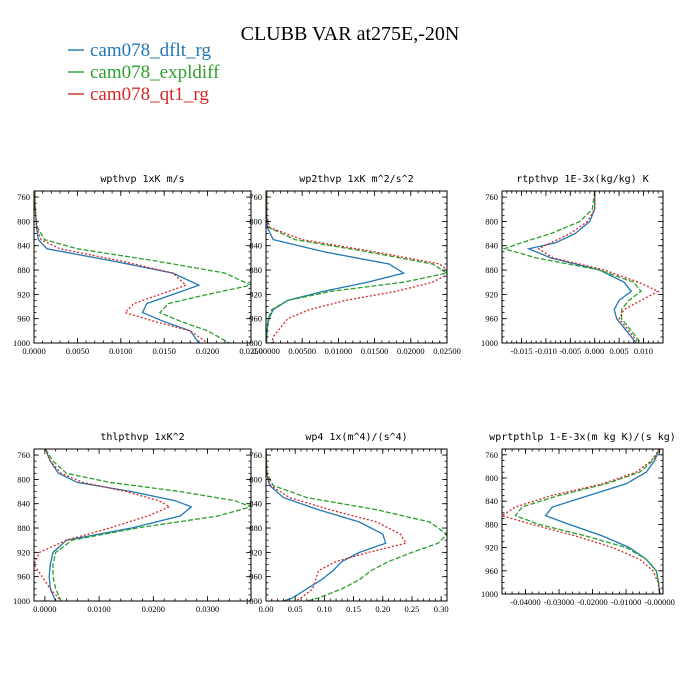  What do you see at coordinates (522, 351) in the screenshot?
I see `x-tick-label: -0.015` at bounding box center [522, 351].